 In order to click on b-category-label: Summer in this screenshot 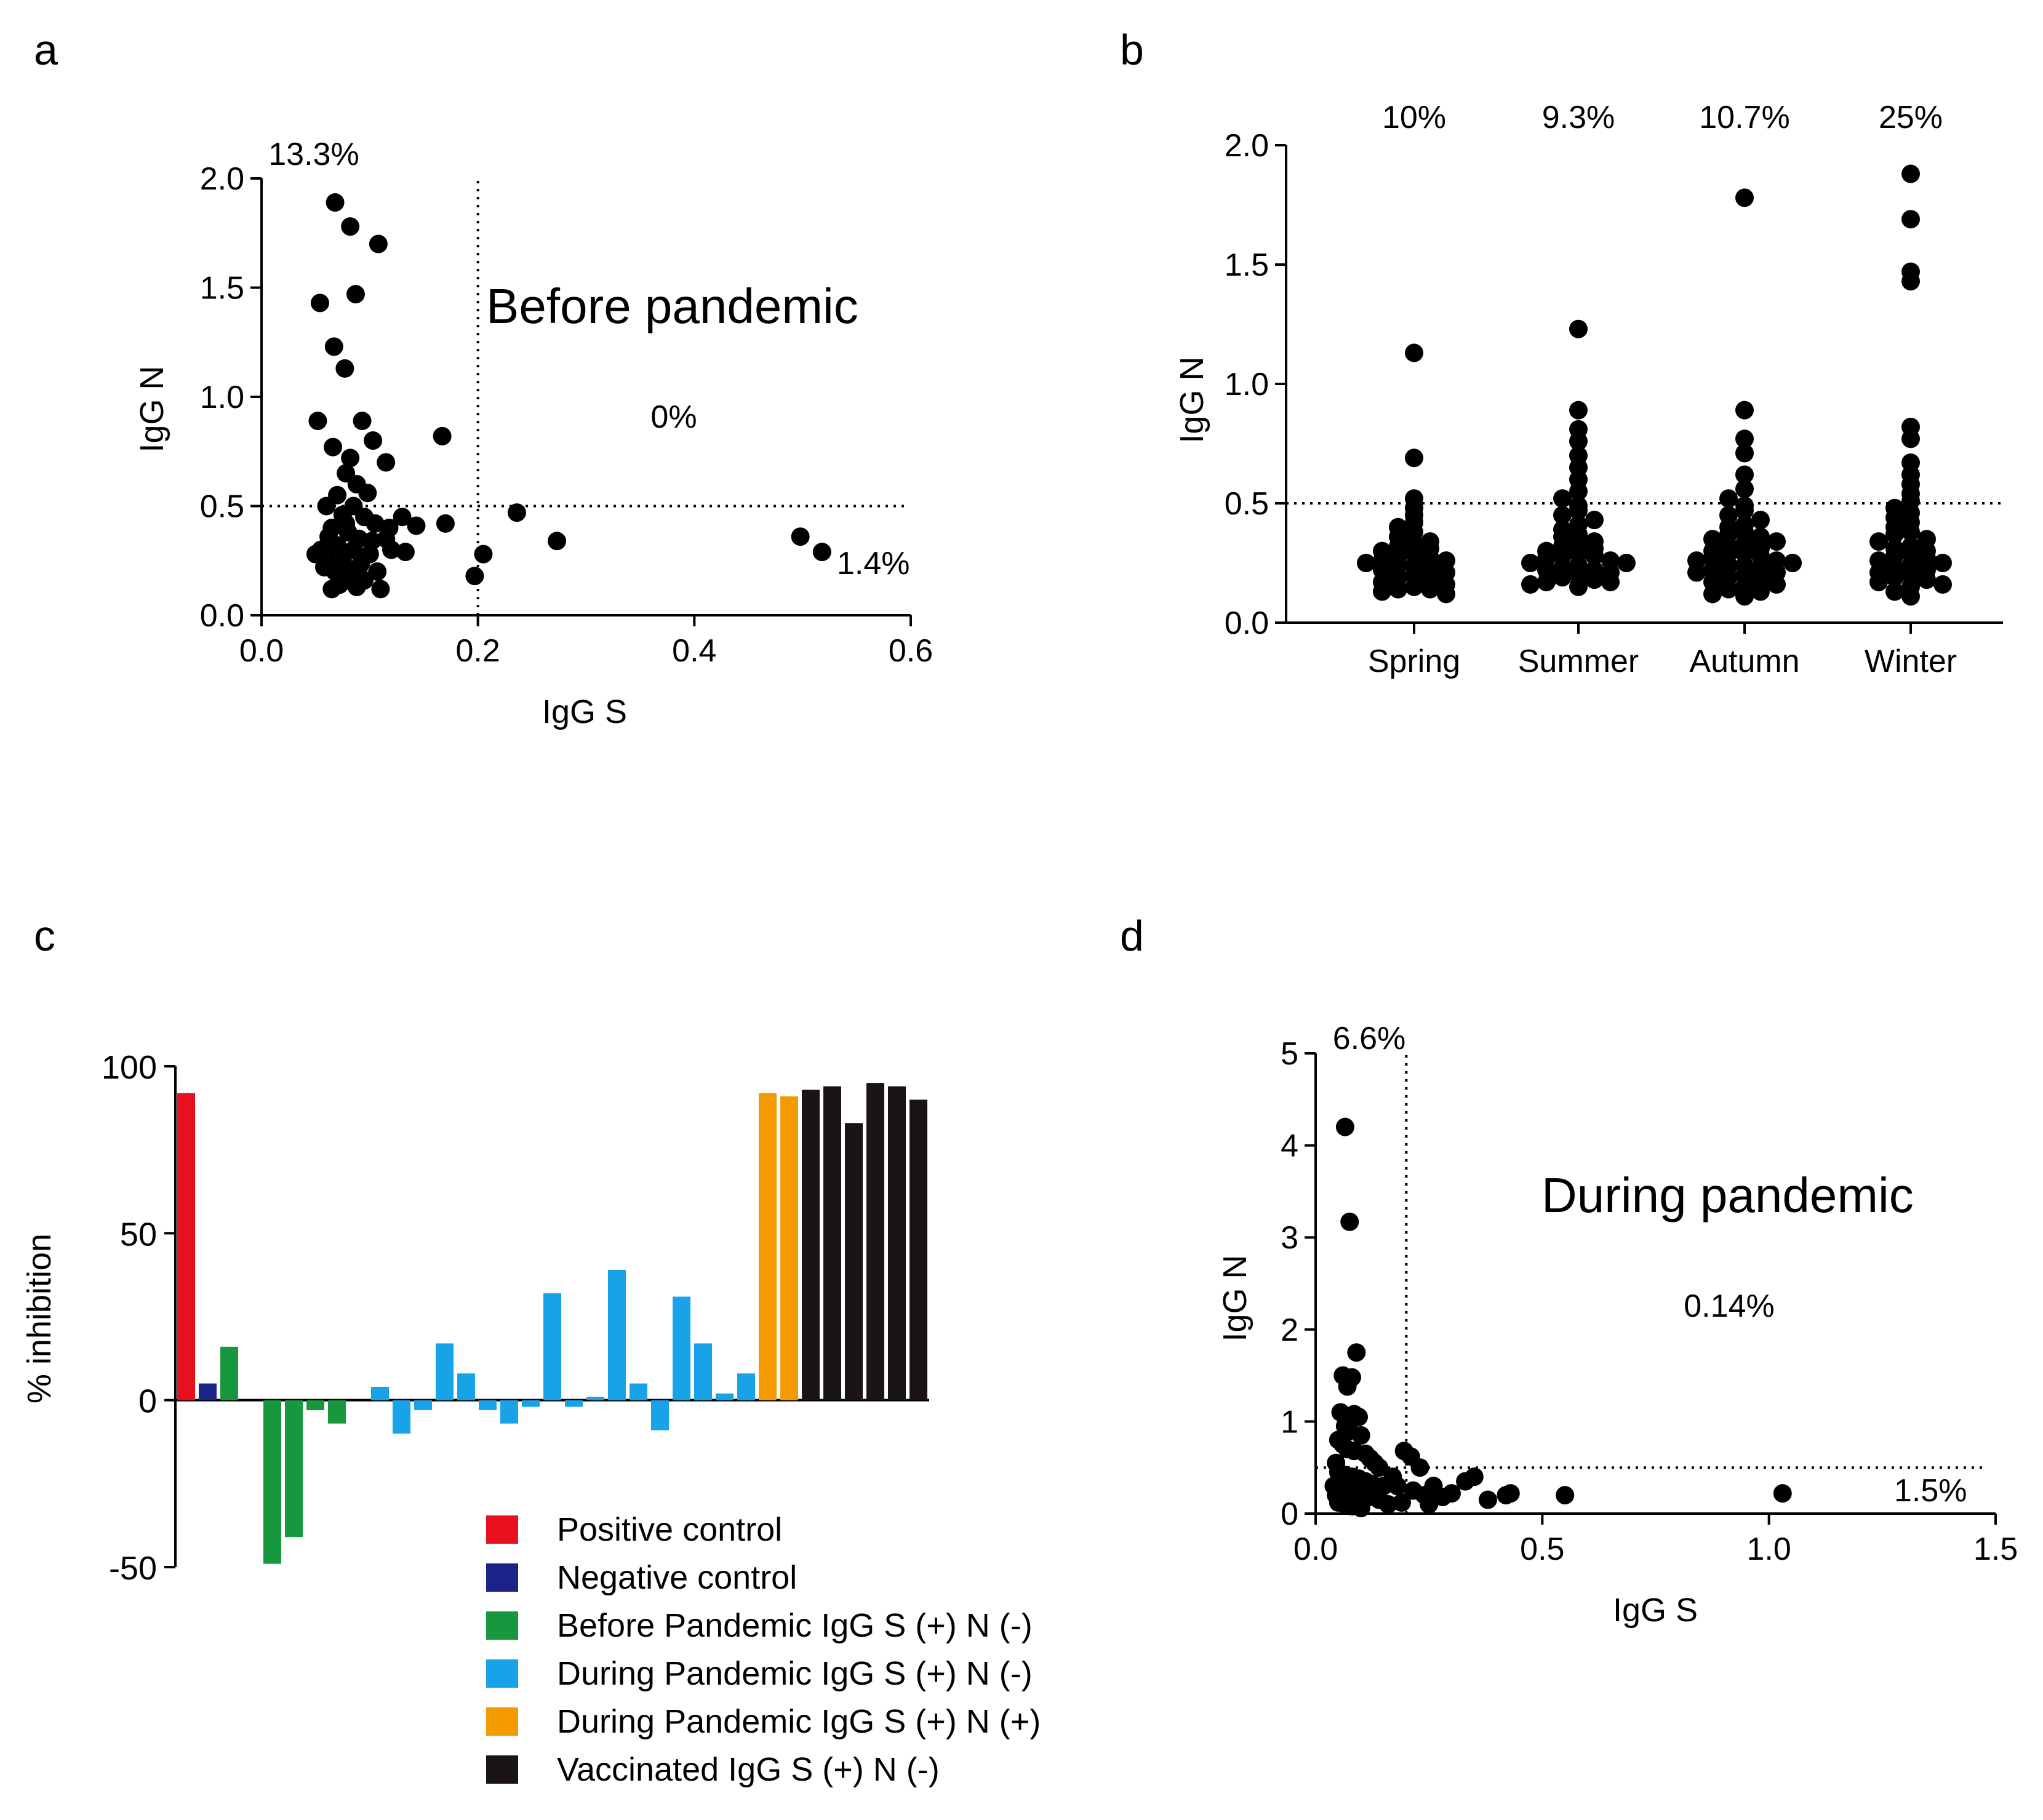, I will do `click(1579, 662)`.